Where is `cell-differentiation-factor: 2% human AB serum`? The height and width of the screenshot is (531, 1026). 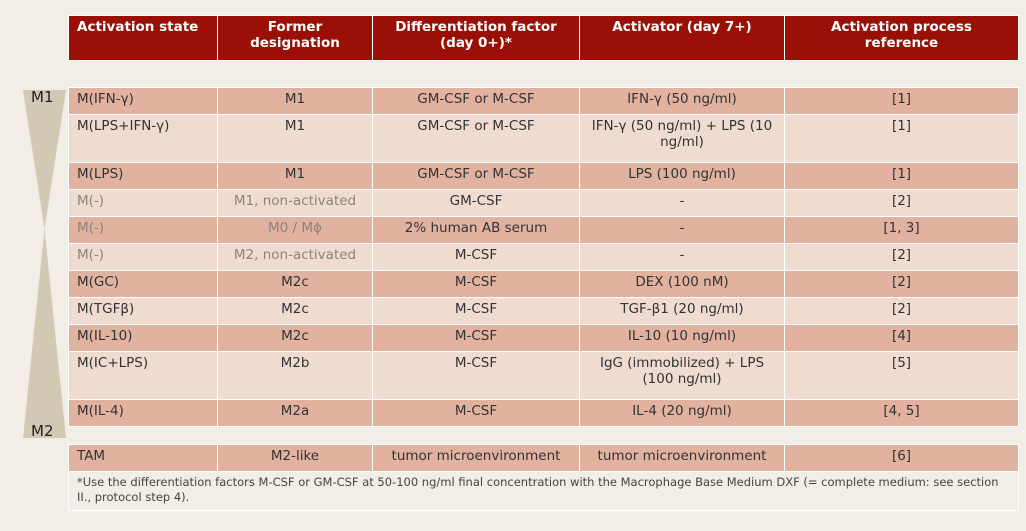
cell-differentiation-factor: 2% human AB serum is located at coordinates (476, 230).